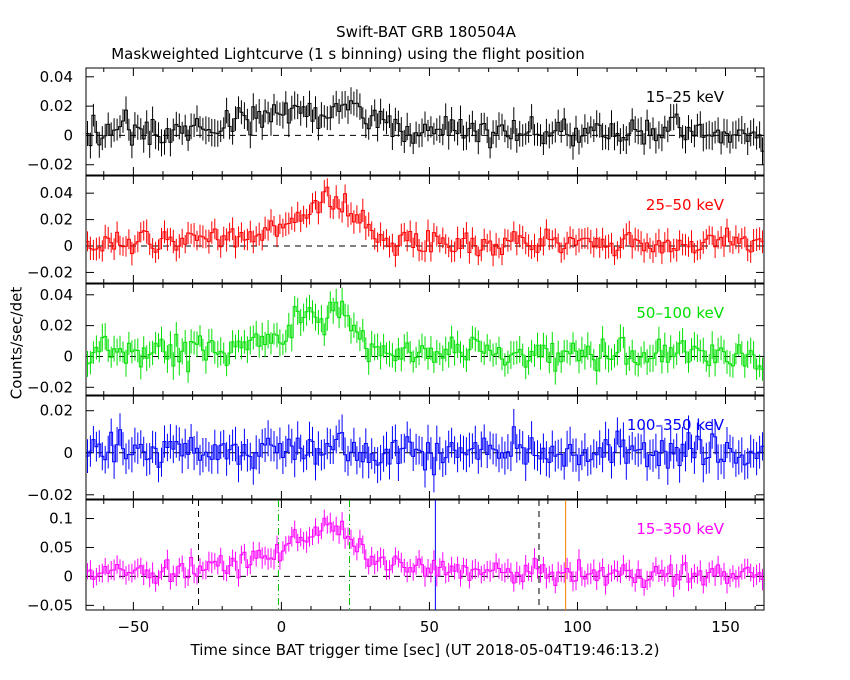  Describe the element at coordinates (61, 519) in the screenshot. I see `y-tick-label: 0.1` at that location.